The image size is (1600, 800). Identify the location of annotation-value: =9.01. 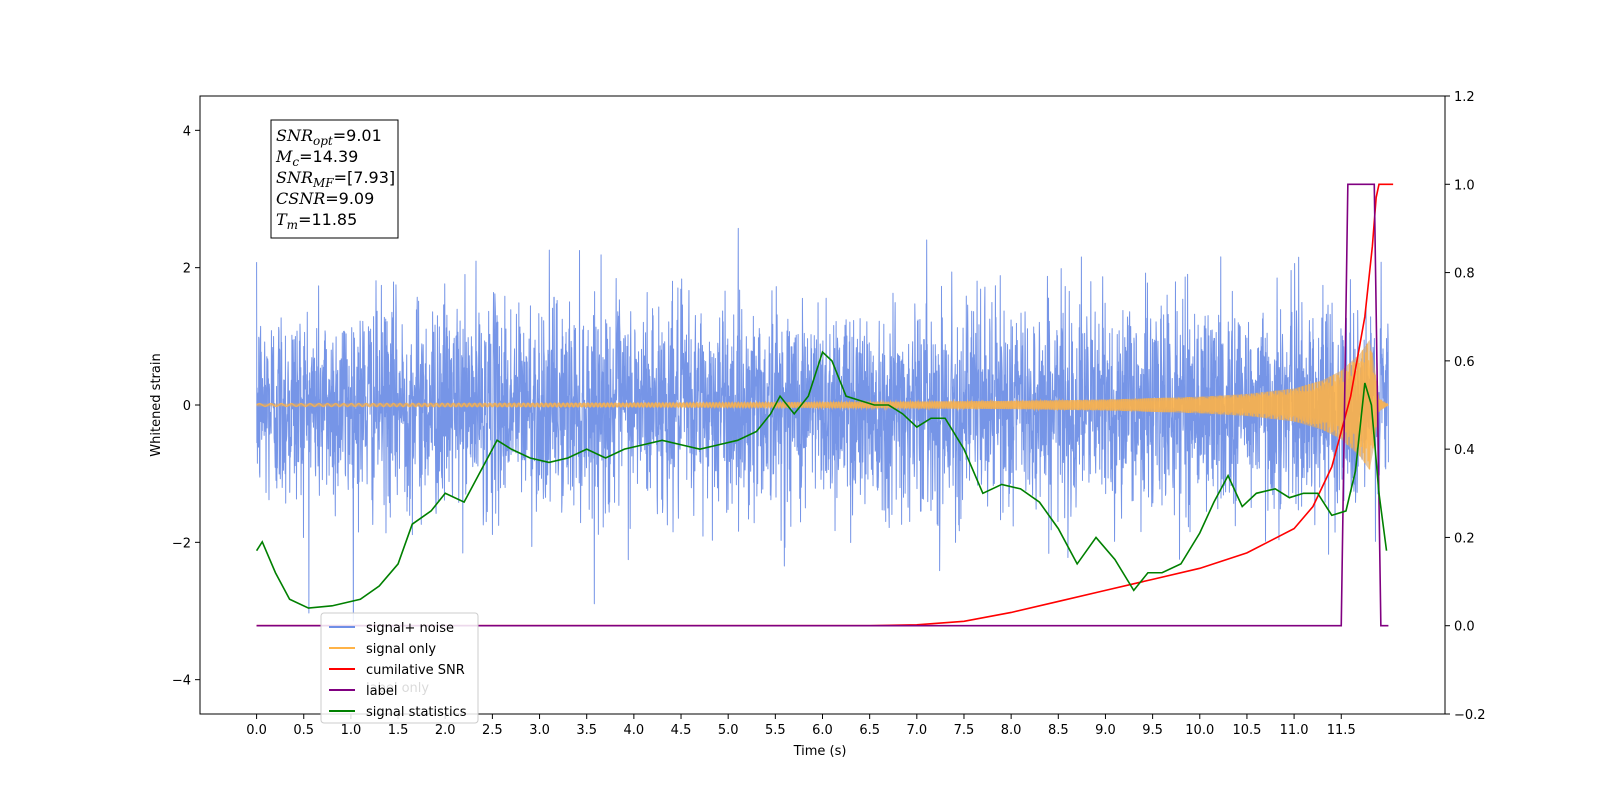
(357, 135).